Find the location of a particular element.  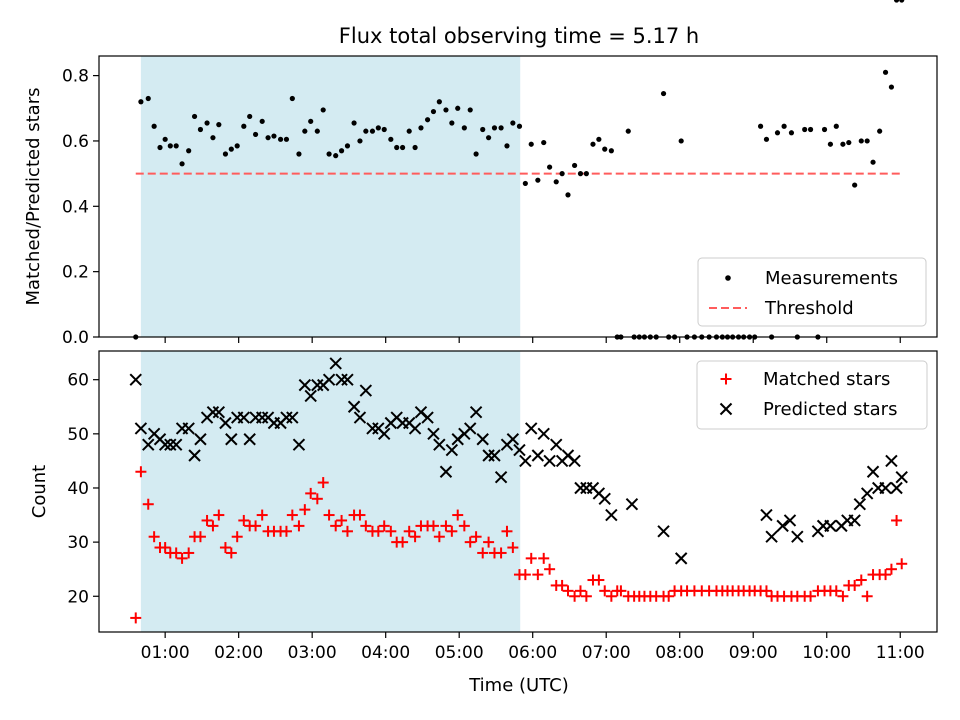

bottom-y-axis-ticks: 20 30 40 50 60 is located at coordinates (83, 489).